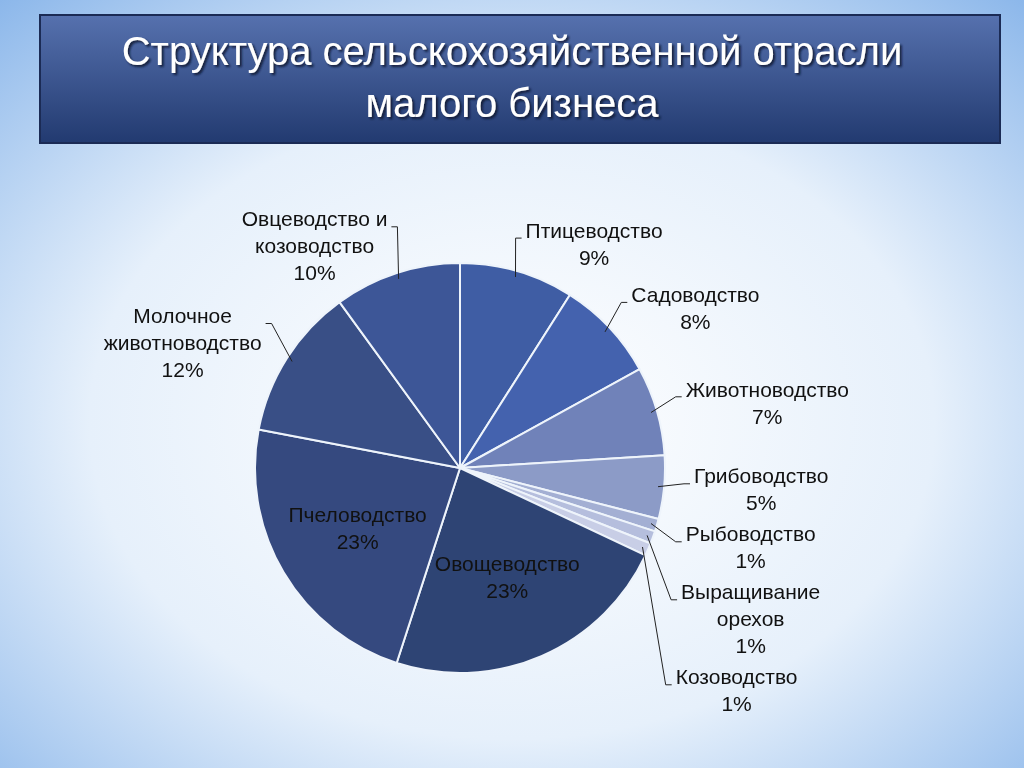 The height and width of the screenshot is (768, 1024). What do you see at coordinates (594, 257) in the screenshot?
I see `data-label: 9%` at bounding box center [594, 257].